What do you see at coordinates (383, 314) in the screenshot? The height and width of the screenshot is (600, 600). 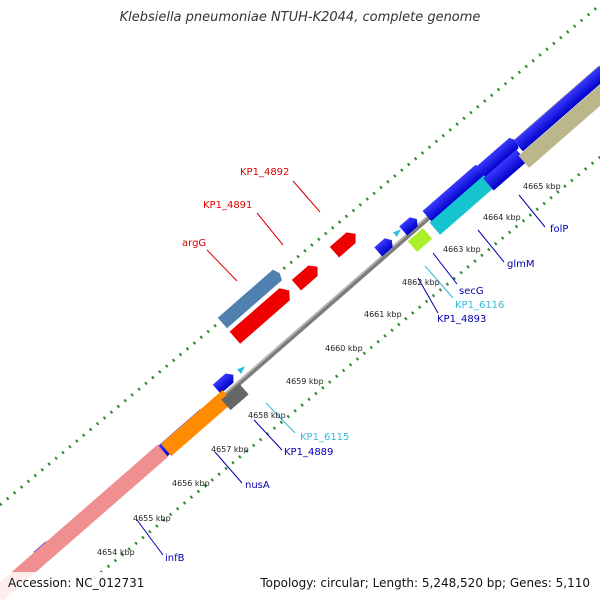 I see `scale-label: 4661 kbp` at bounding box center [383, 314].